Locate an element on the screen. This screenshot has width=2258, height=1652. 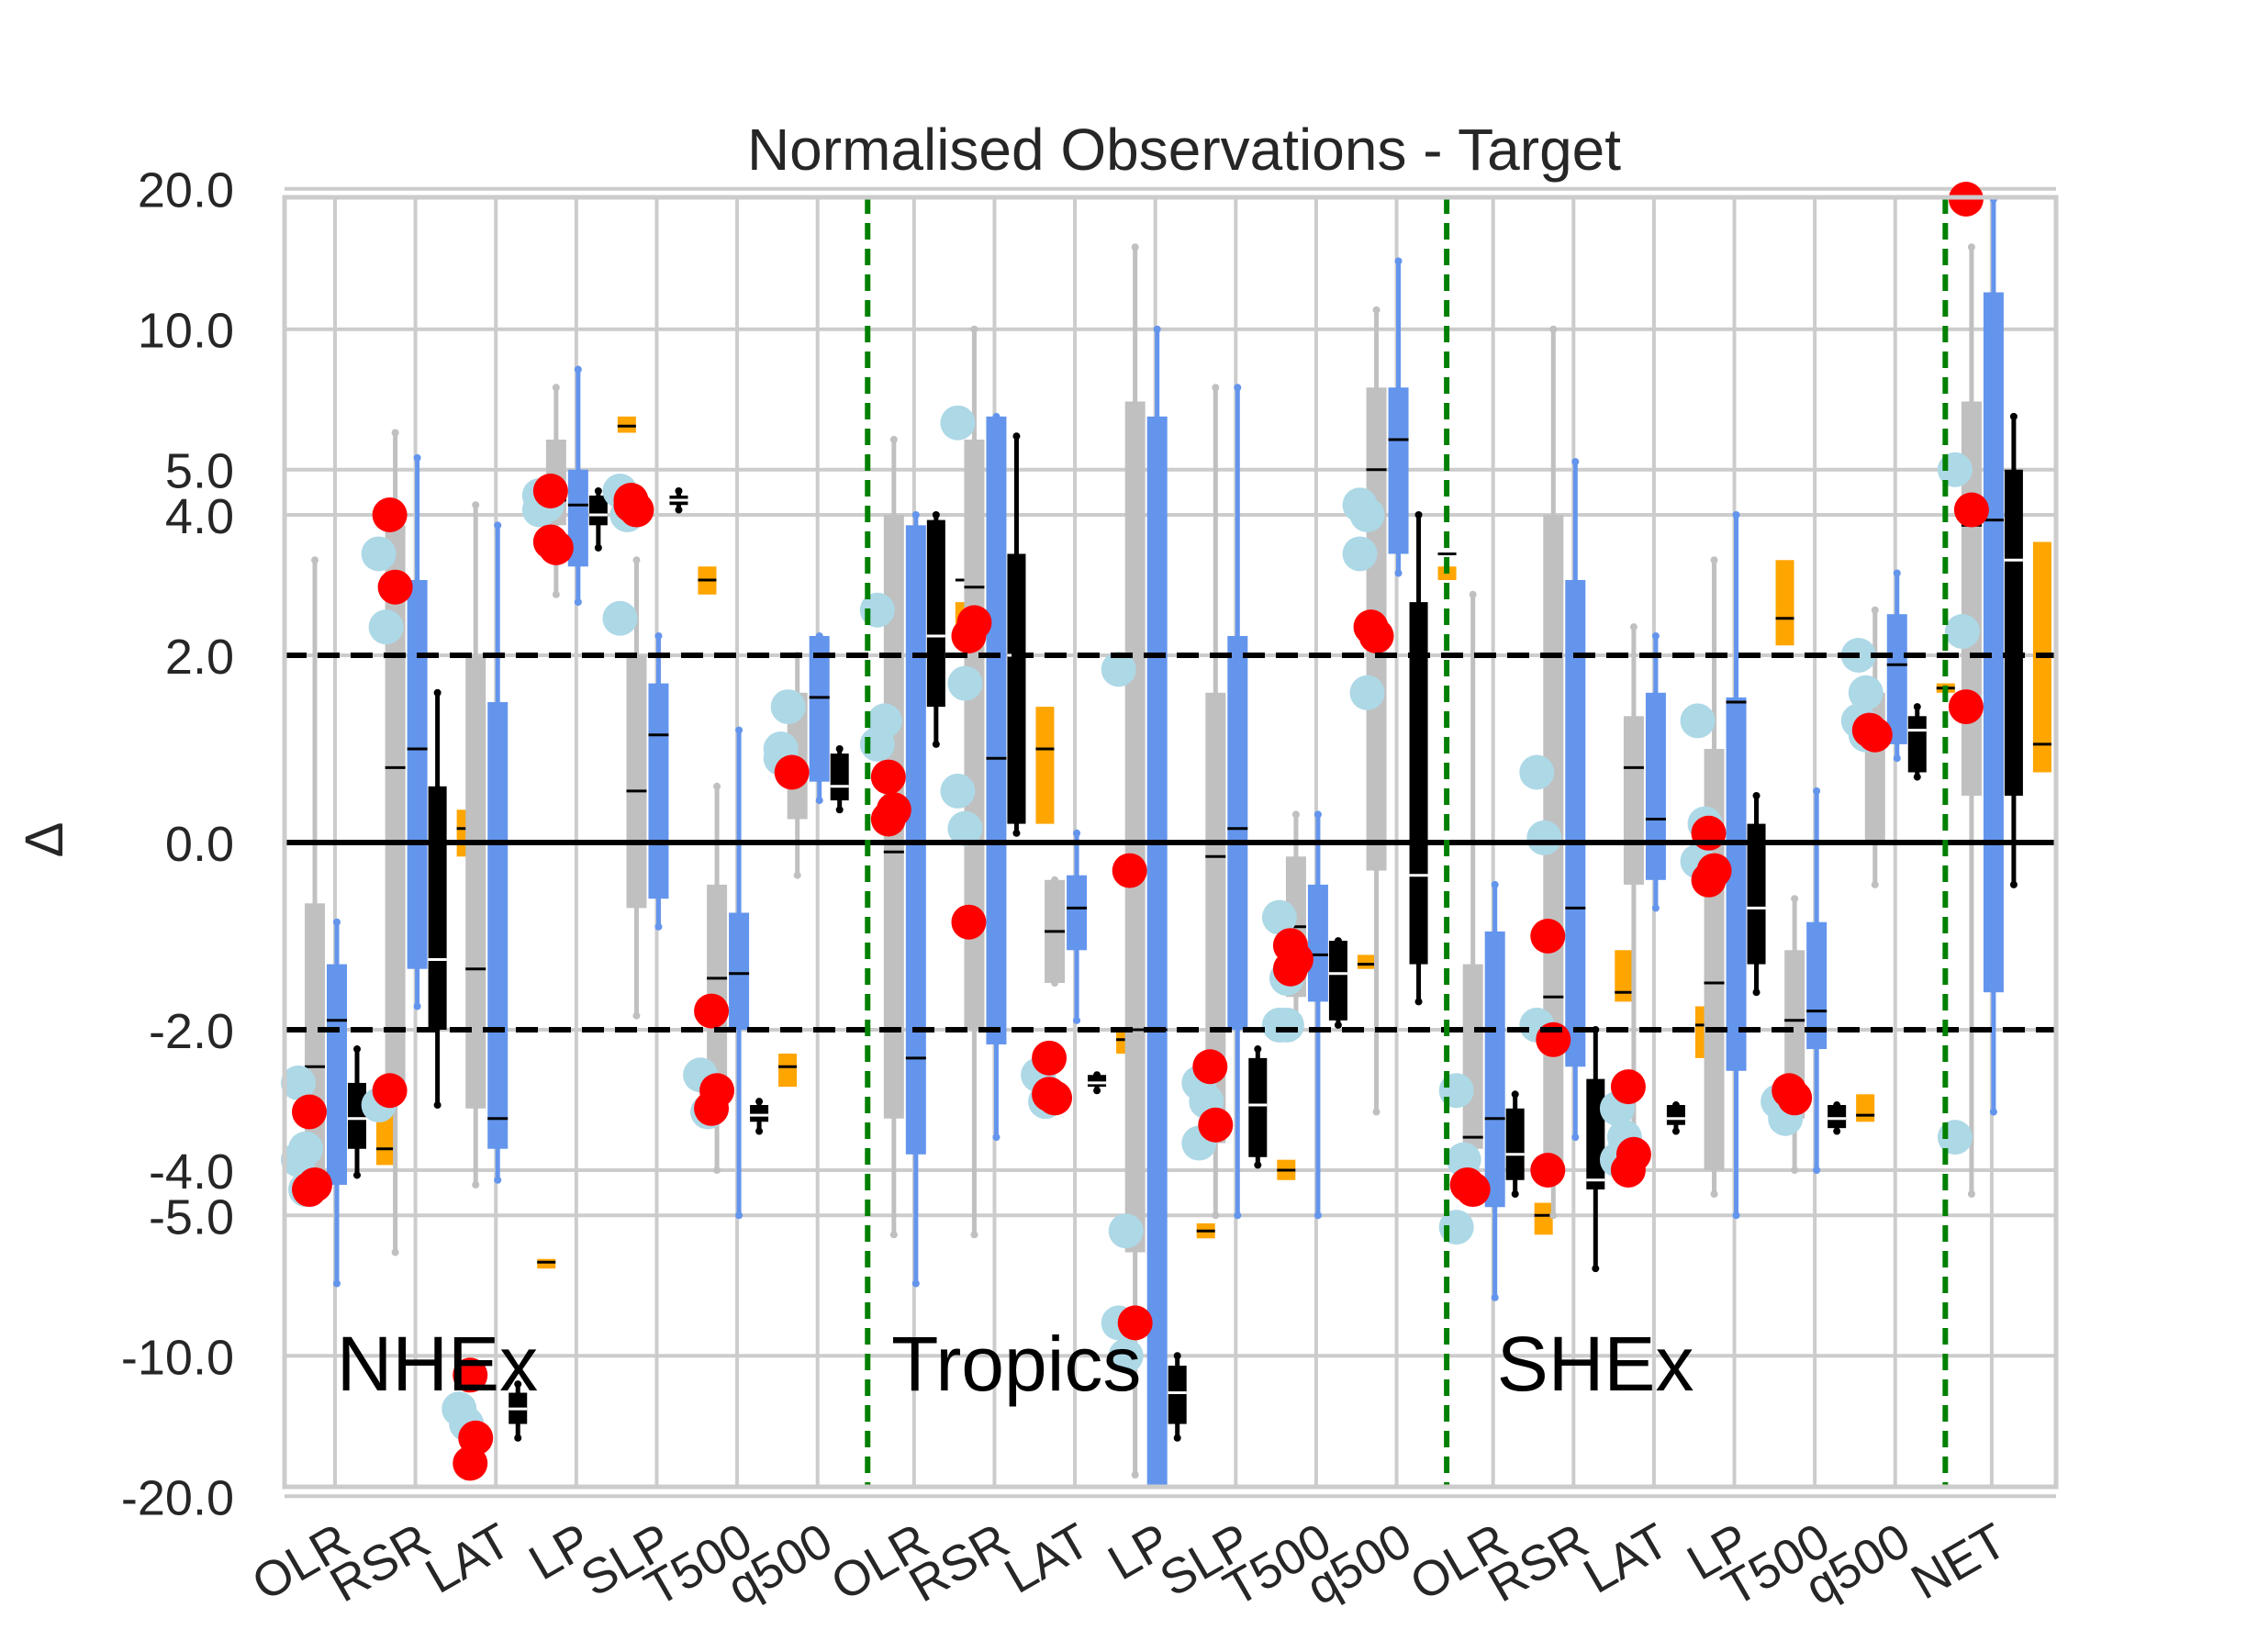
y-tick-label: 10.0 is located at coordinates (186, 331).